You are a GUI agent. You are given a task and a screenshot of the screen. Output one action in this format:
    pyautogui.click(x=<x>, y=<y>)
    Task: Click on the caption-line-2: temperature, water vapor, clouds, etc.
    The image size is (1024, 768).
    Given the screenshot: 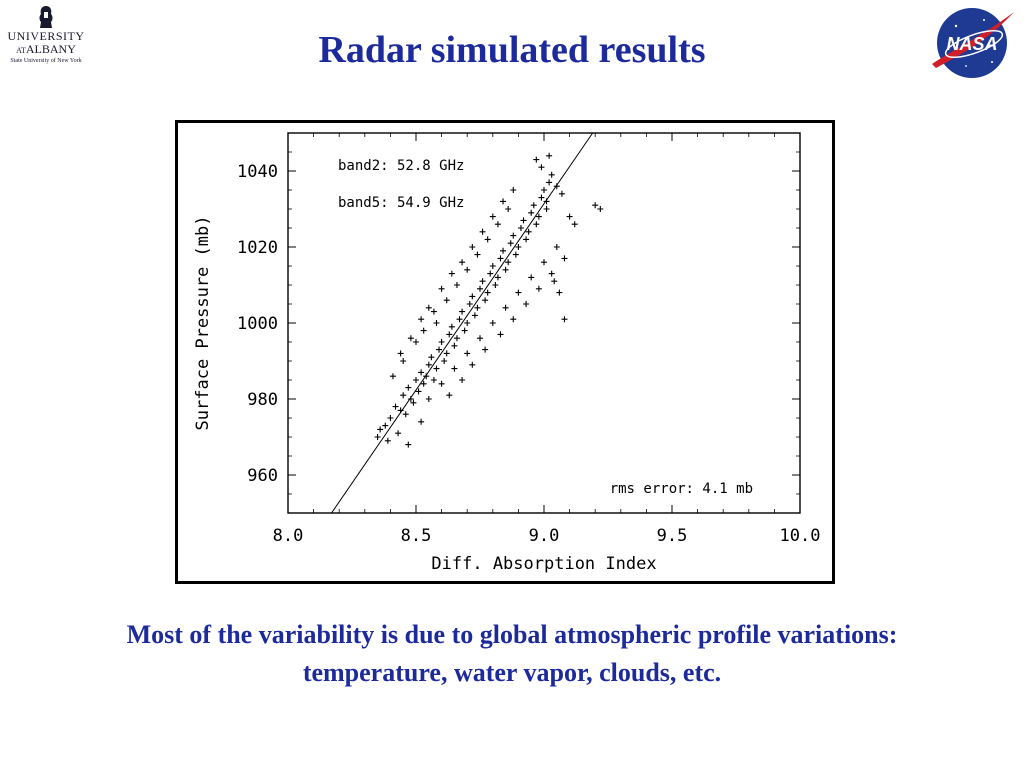 What is the action you would take?
    pyautogui.click(x=512, y=672)
    